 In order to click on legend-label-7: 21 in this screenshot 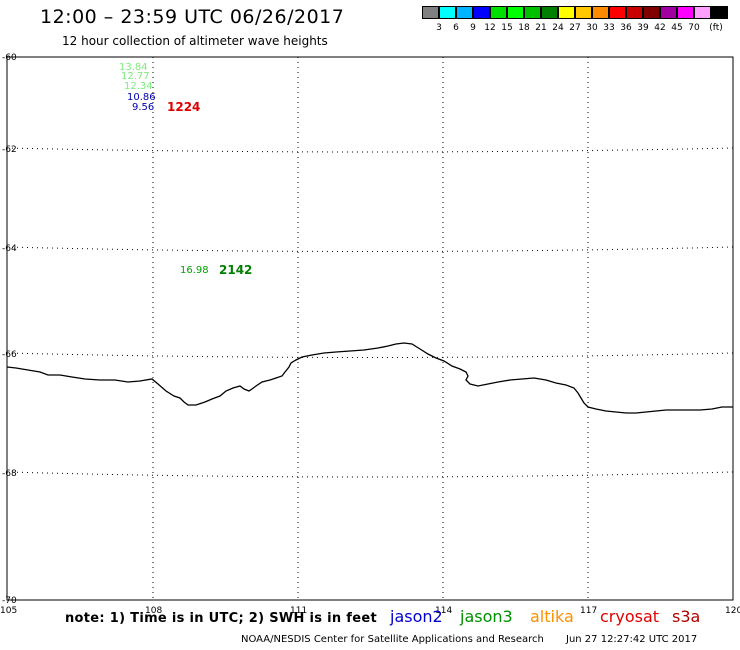, I will do `click(541, 28)`.